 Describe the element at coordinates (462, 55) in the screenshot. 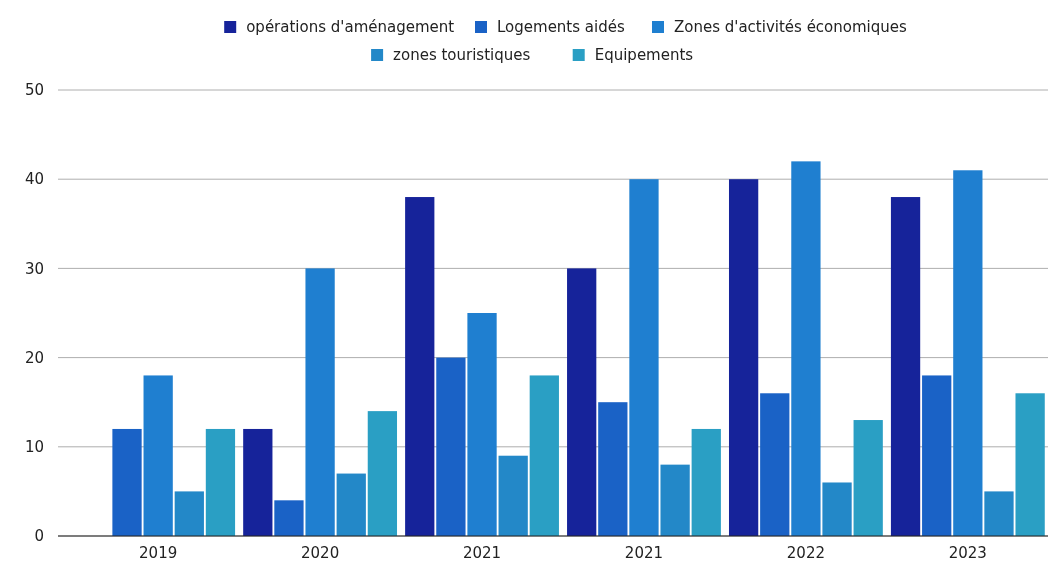

I see `legend-label: zones touristiques` at that location.